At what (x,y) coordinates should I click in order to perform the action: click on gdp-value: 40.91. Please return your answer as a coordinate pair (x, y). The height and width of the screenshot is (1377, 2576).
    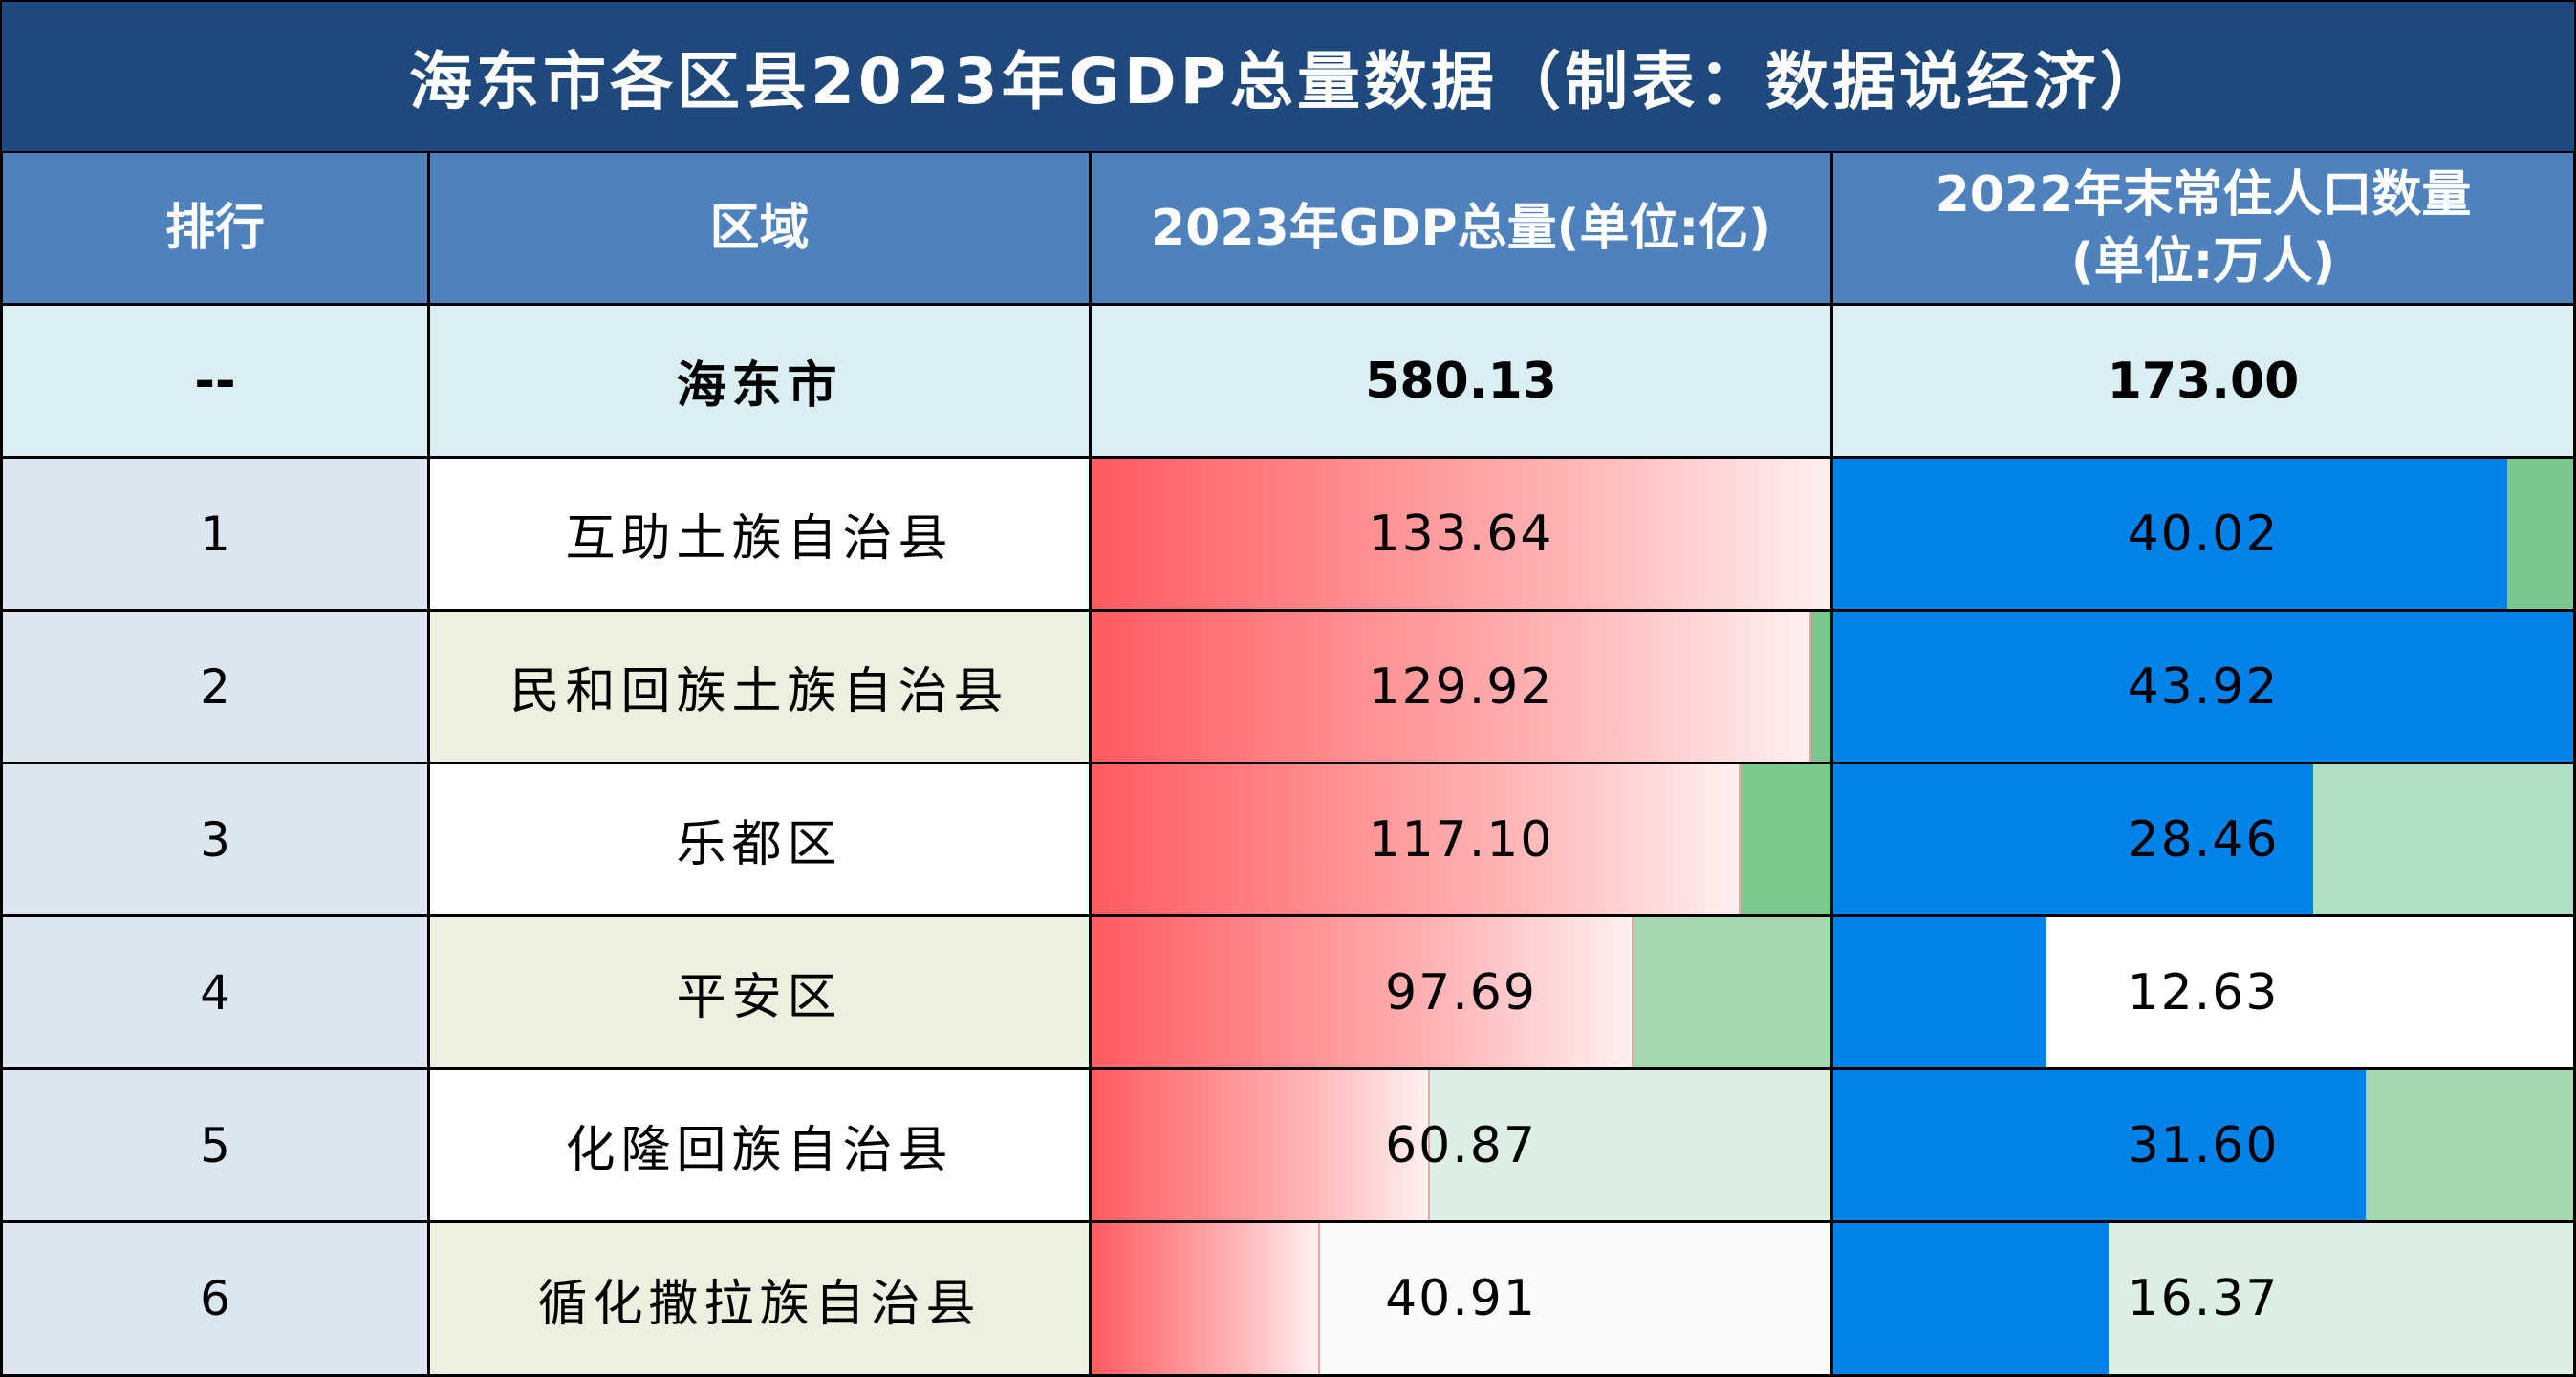
    Looking at the image, I should click on (1461, 1298).